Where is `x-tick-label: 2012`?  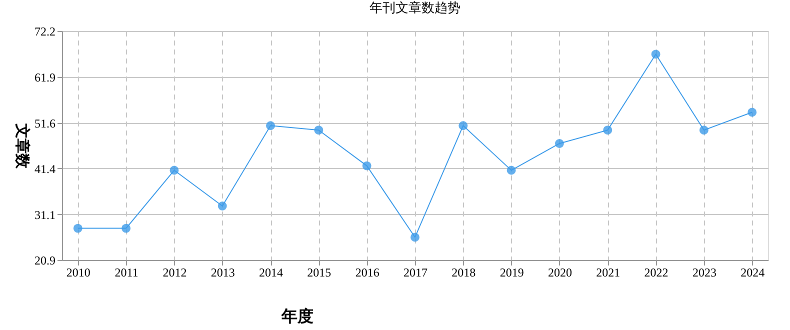
x-tick-label: 2012 is located at coordinates (174, 273).